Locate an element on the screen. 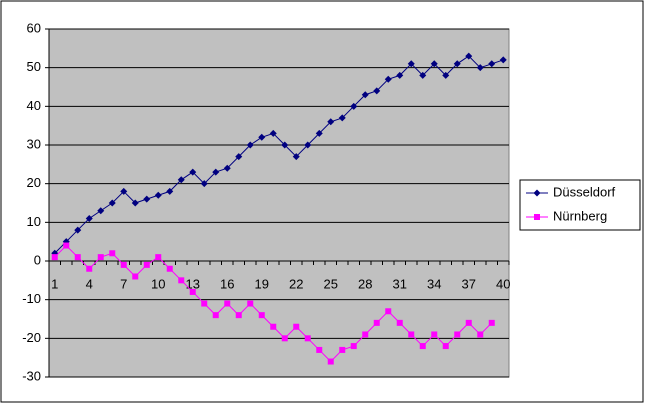  legend-box is located at coordinates (580, 205).